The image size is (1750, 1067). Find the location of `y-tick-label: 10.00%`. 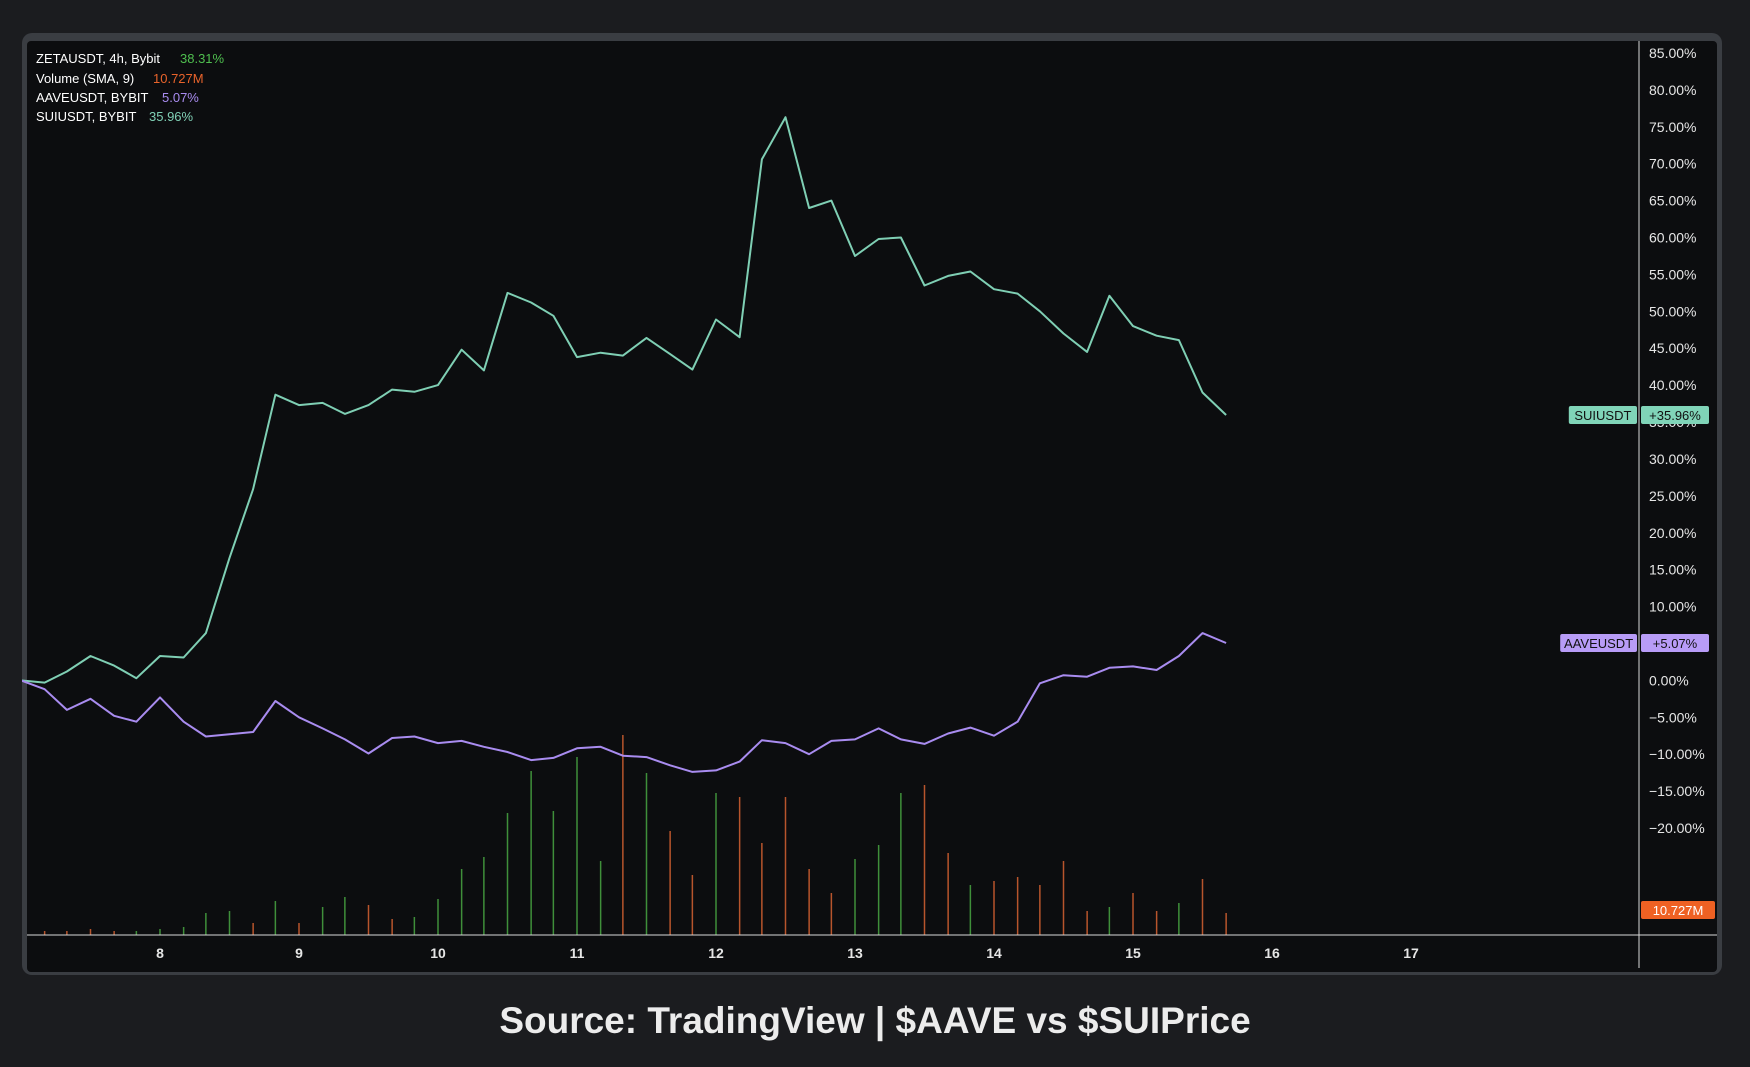

y-tick-label: 10.00% is located at coordinates (1672, 607).